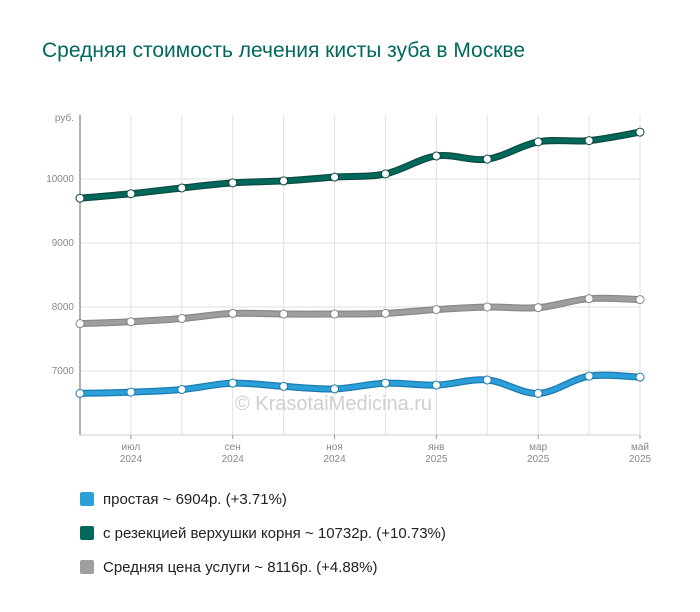  I want to click on legend-label-simple: простая ~ 6904р. (+3.71%), so click(195, 499).